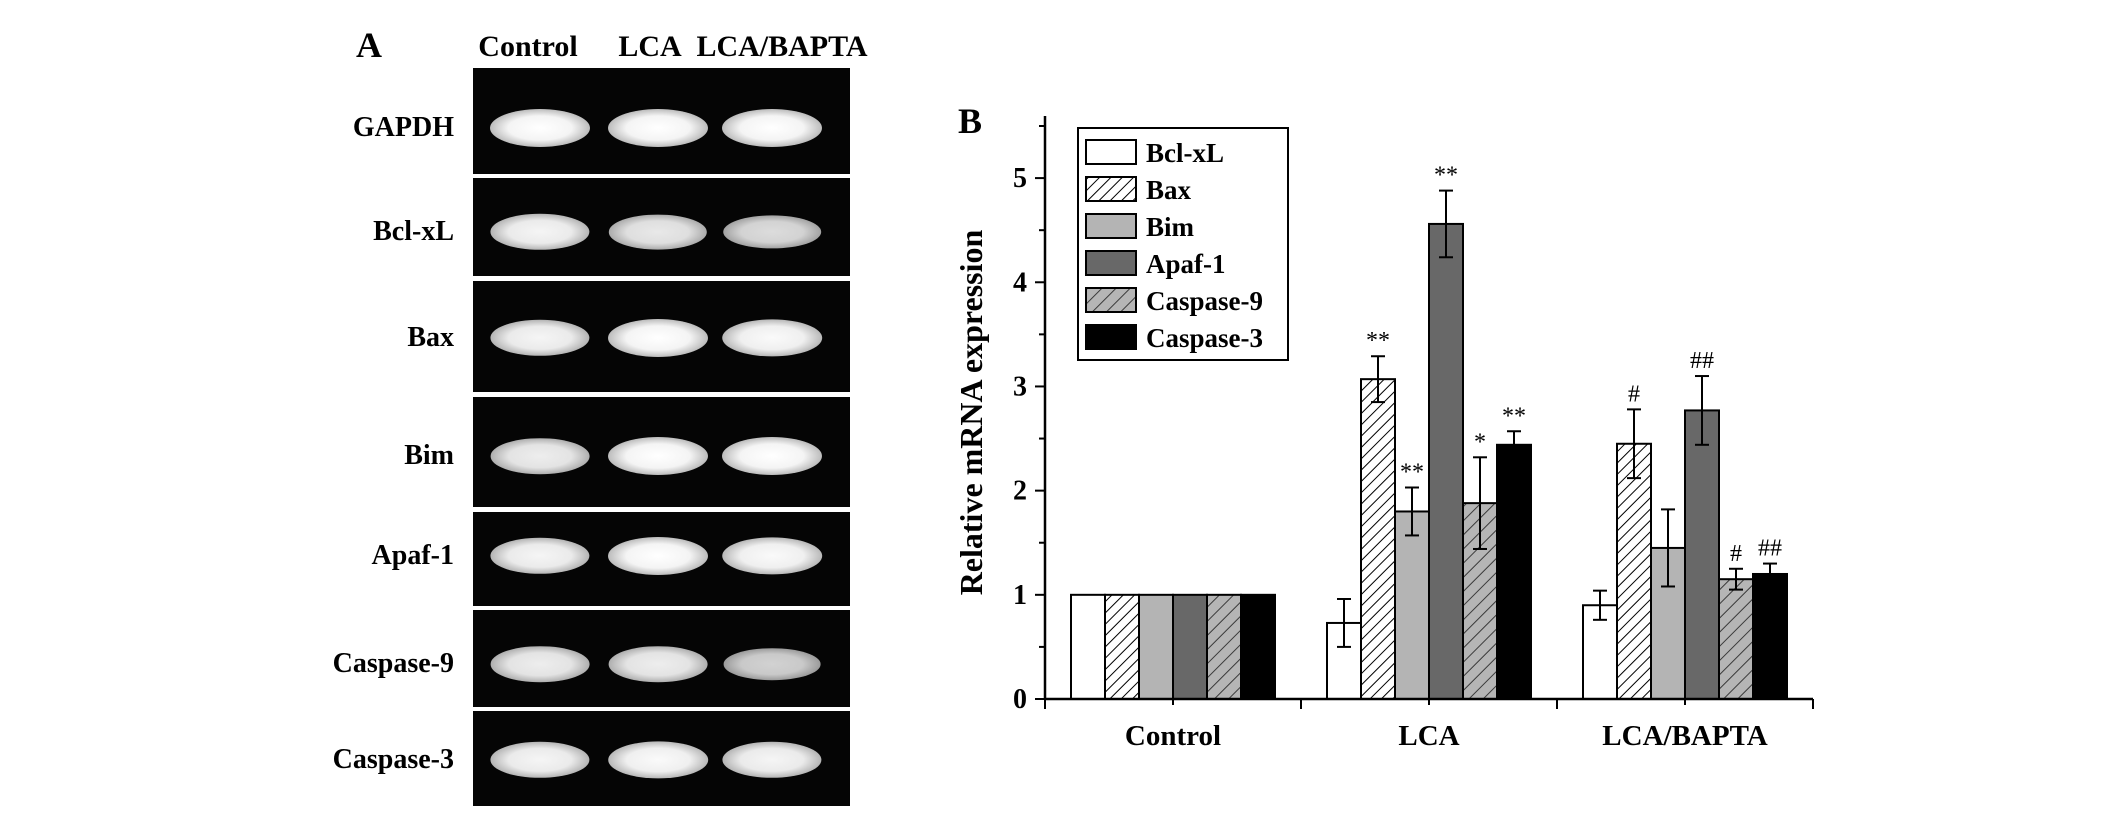 The width and height of the screenshot is (2126, 815). I want to click on panel-letter-a: A, so click(369, 45).